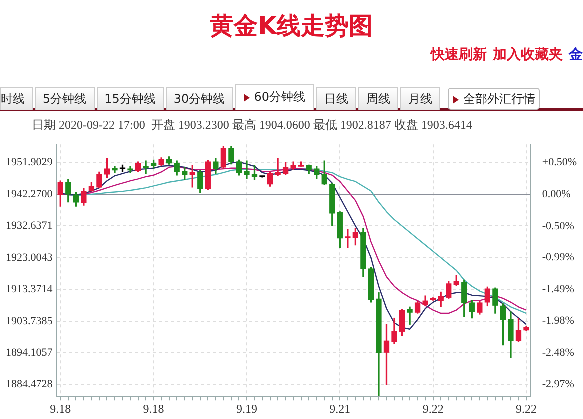  I want to click on y2-tick-label: -1.49%, so click(558, 290).